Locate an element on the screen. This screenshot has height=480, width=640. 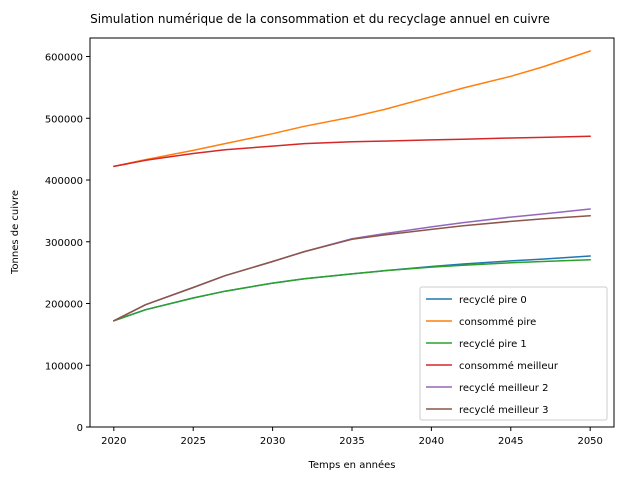
x-tick-label: 2050 is located at coordinates (589, 441).